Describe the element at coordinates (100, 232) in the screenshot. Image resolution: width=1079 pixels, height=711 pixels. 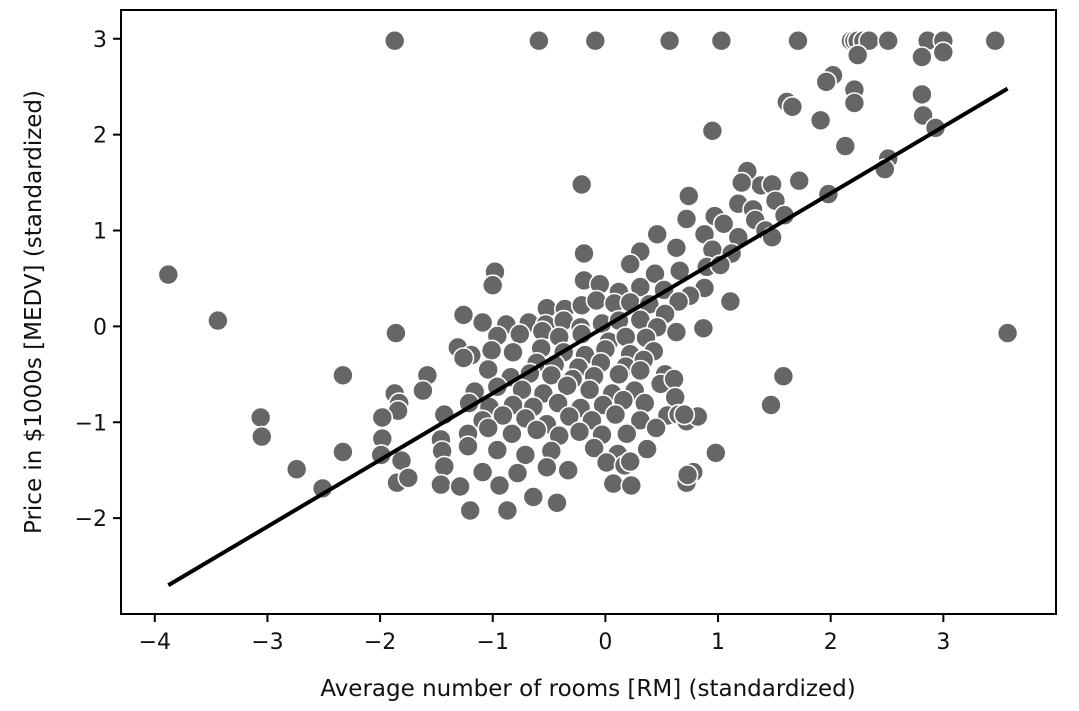
I see `y-tick-label: 1` at that location.